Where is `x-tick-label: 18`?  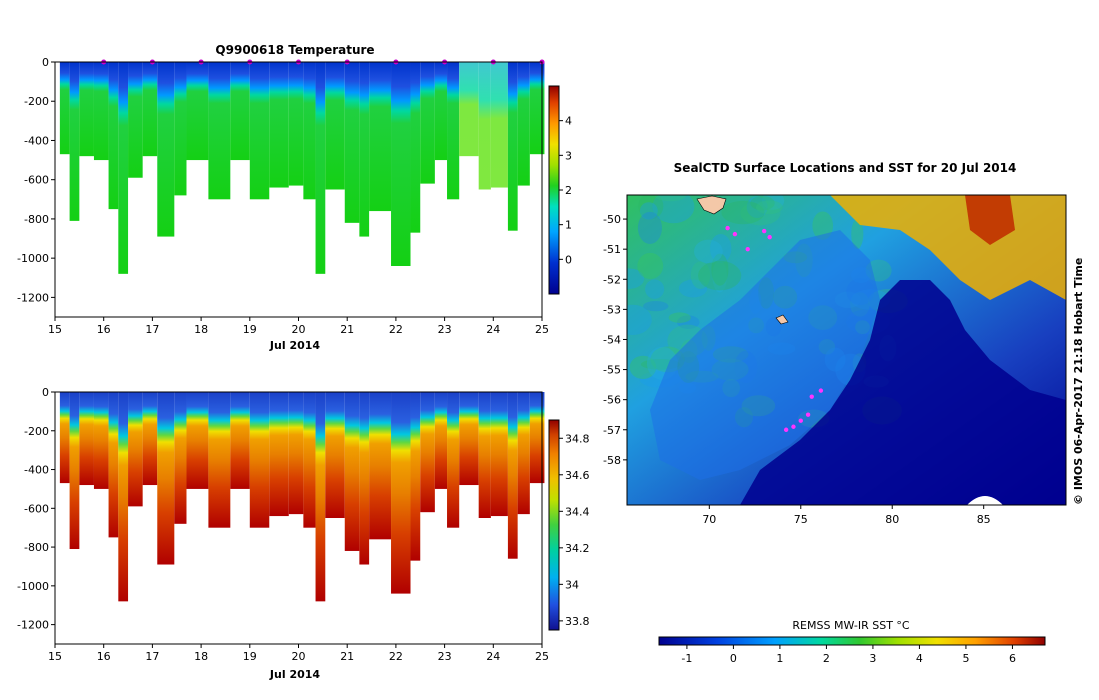
x-tick-label: 18 is located at coordinates (201, 329).